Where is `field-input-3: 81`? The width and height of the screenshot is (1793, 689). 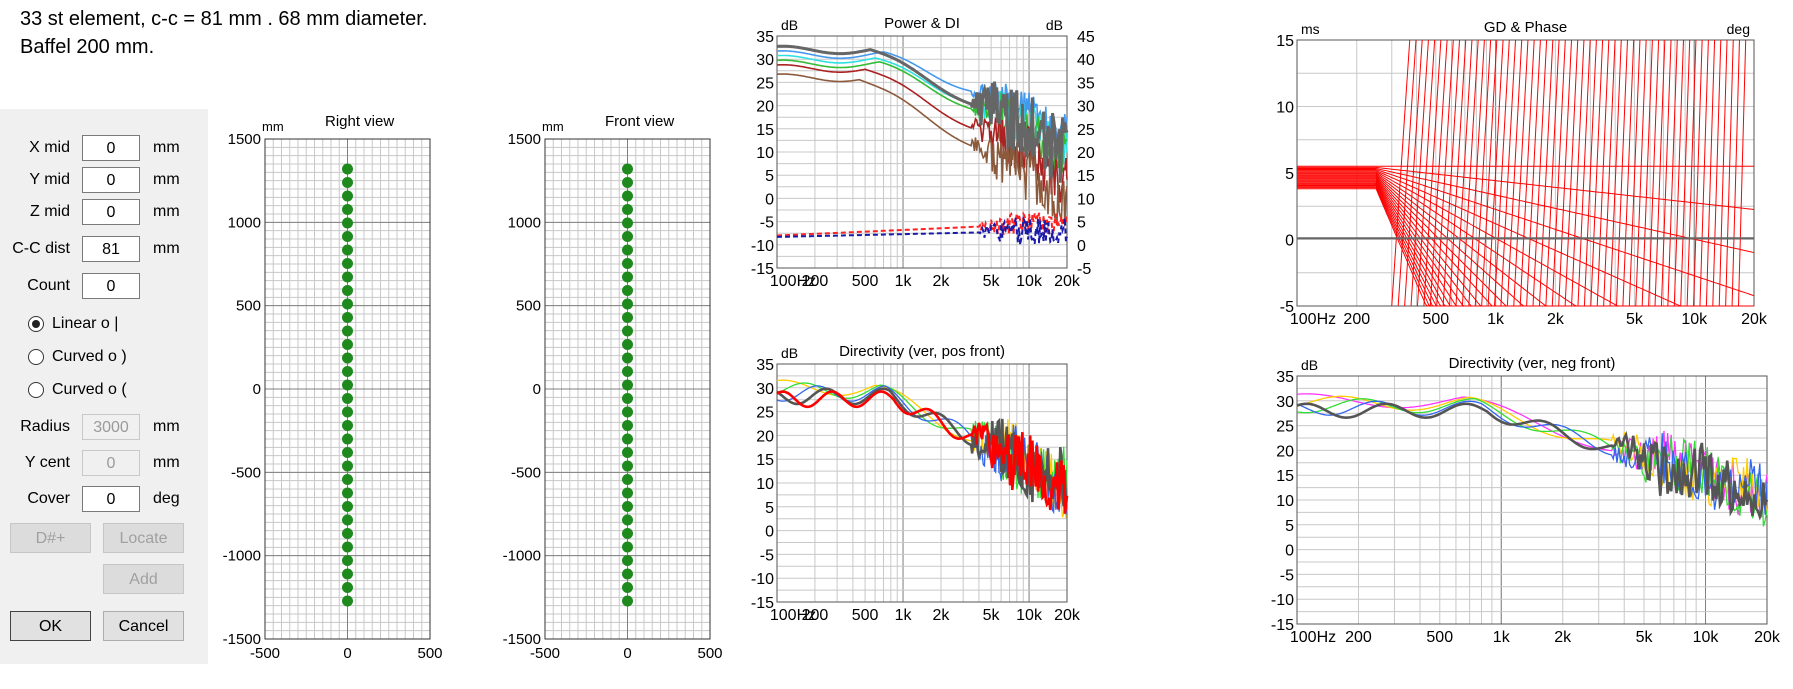 field-input-3: 81 is located at coordinates (111, 249).